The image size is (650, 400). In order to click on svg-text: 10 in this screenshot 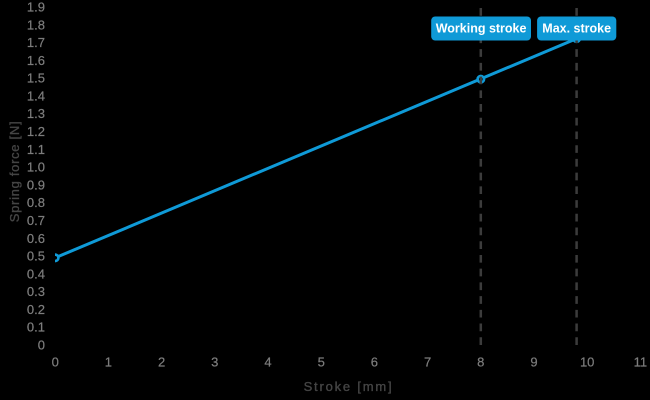, I will do `click(587, 362)`.